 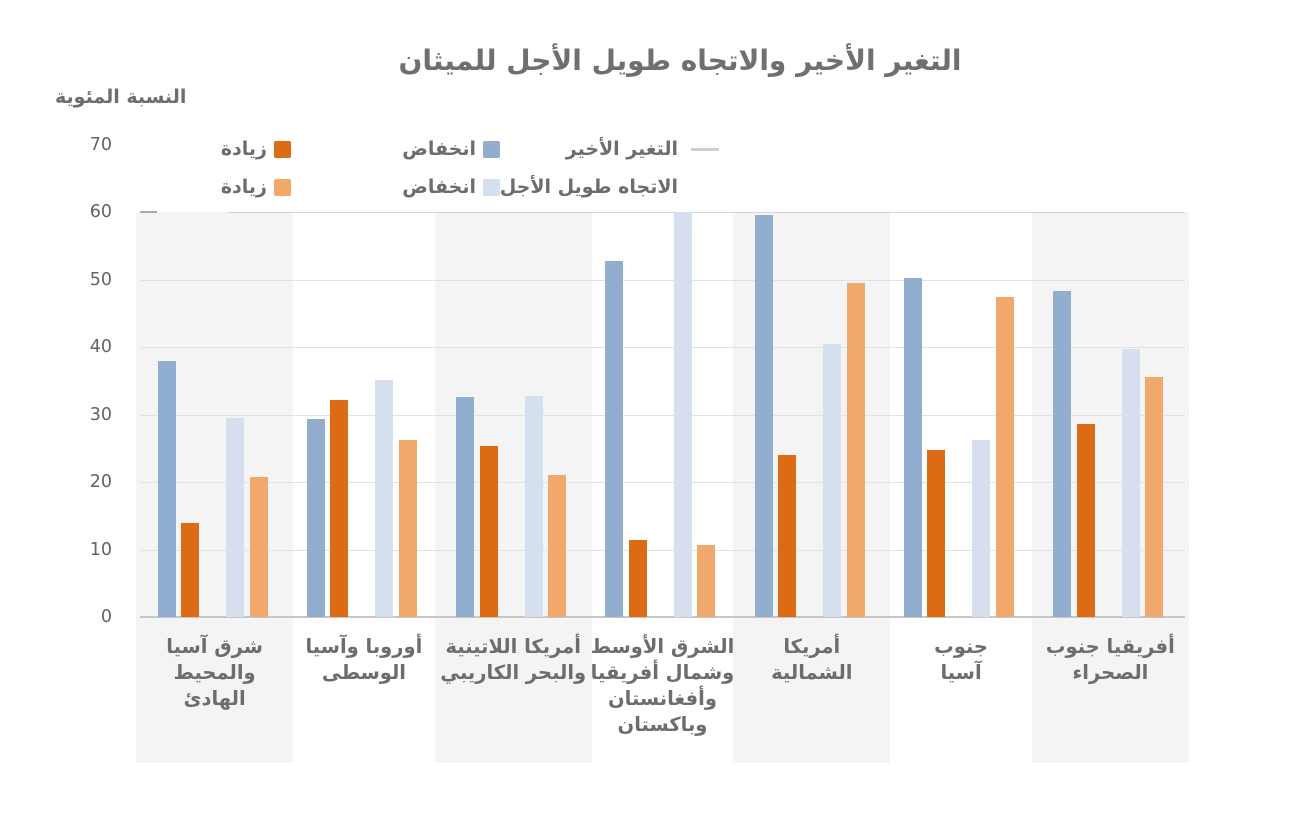 I want to click on legend-item-recent-series: التغير الأخير, so click(x=642, y=149).